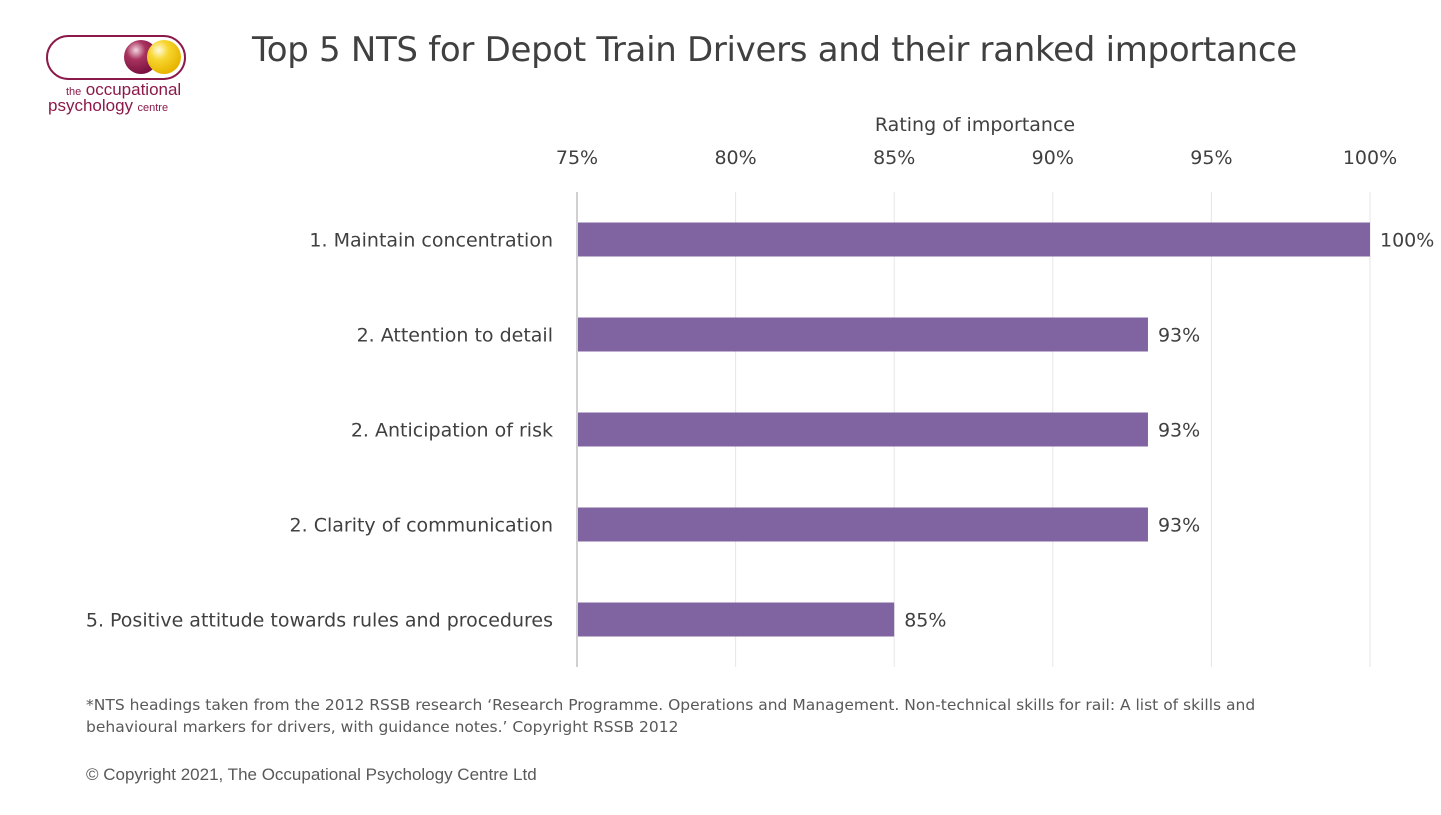 Image resolution: width=1441 pixels, height=815 pixels. What do you see at coordinates (735, 158) in the screenshot?
I see `x-tick-label: 80%` at bounding box center [735, 158].